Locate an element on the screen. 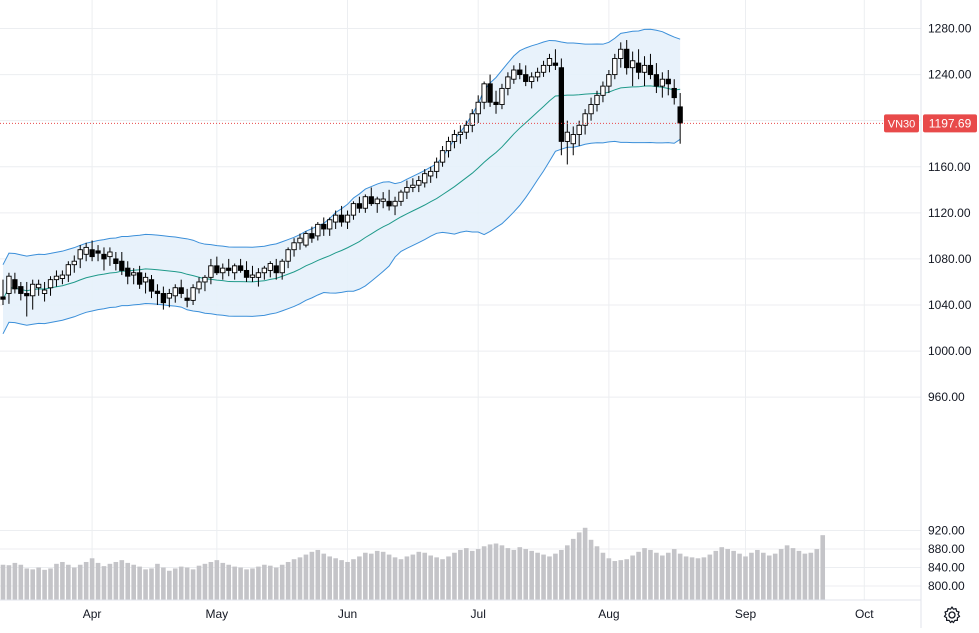 This screenshot has height=633, width=979. price-axis-tick-label: 1280.00 is located at coordinates (950, 29).